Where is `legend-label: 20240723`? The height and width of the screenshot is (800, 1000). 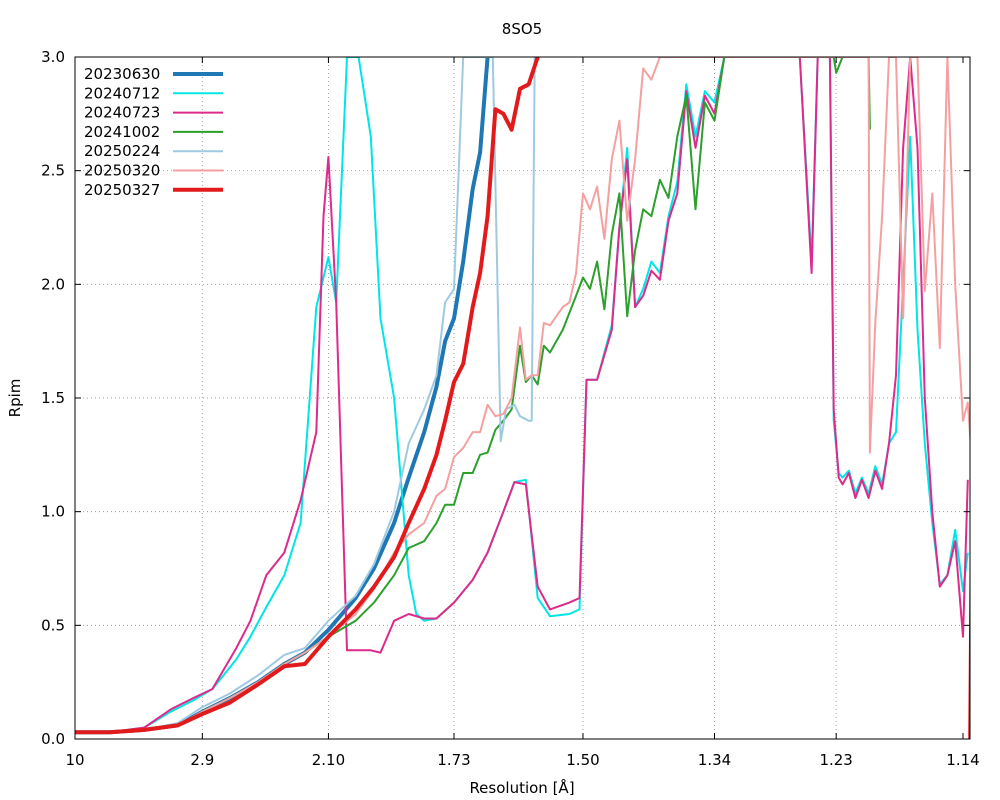 legend-label: 20240723 is located at coordinates (122, 113).